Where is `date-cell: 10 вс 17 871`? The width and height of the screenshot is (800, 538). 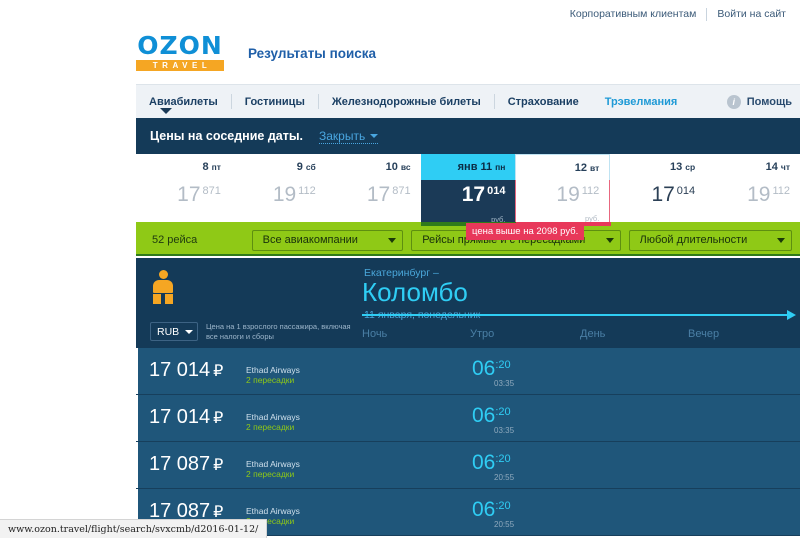
date-cell: 10 вс 17 871 is located at coordinates (373, 190).